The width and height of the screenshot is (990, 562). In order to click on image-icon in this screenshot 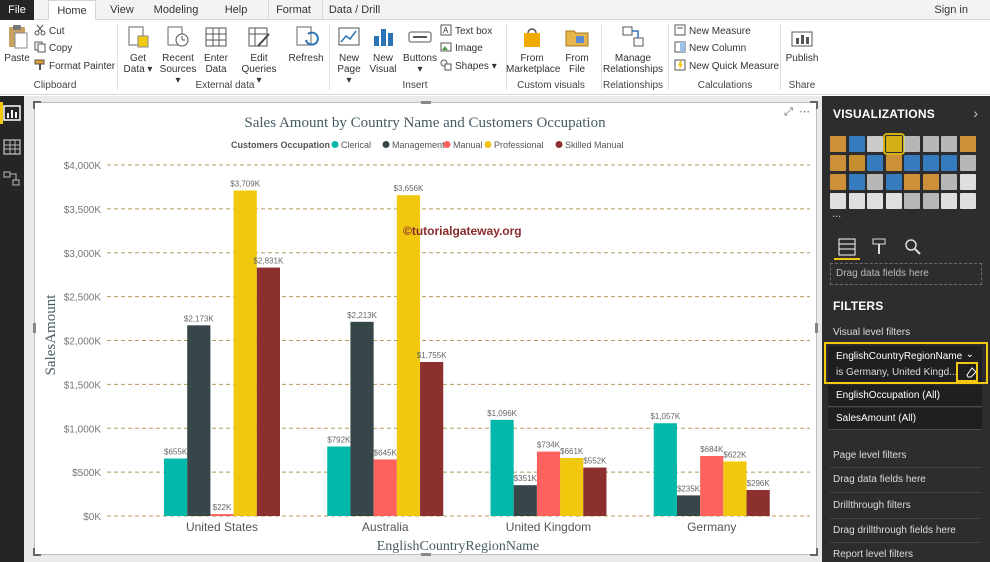, I will do `click(446, 47)`.